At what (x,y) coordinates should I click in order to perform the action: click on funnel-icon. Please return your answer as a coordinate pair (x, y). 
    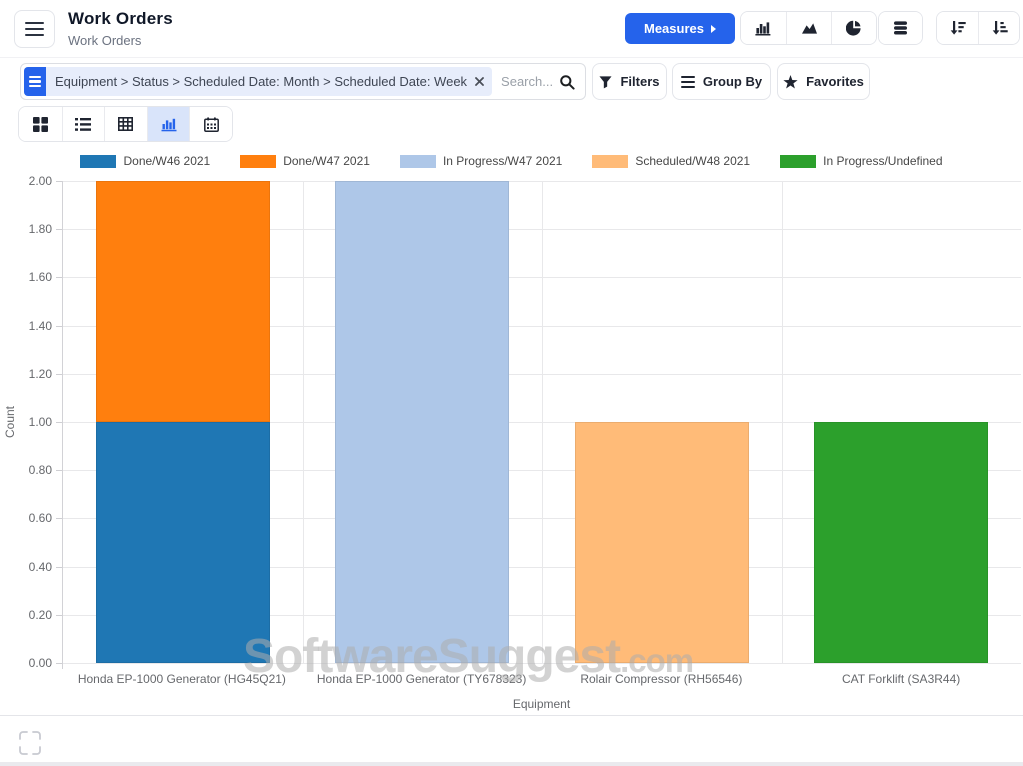
    Looking at the image, I should click on (606, 81).